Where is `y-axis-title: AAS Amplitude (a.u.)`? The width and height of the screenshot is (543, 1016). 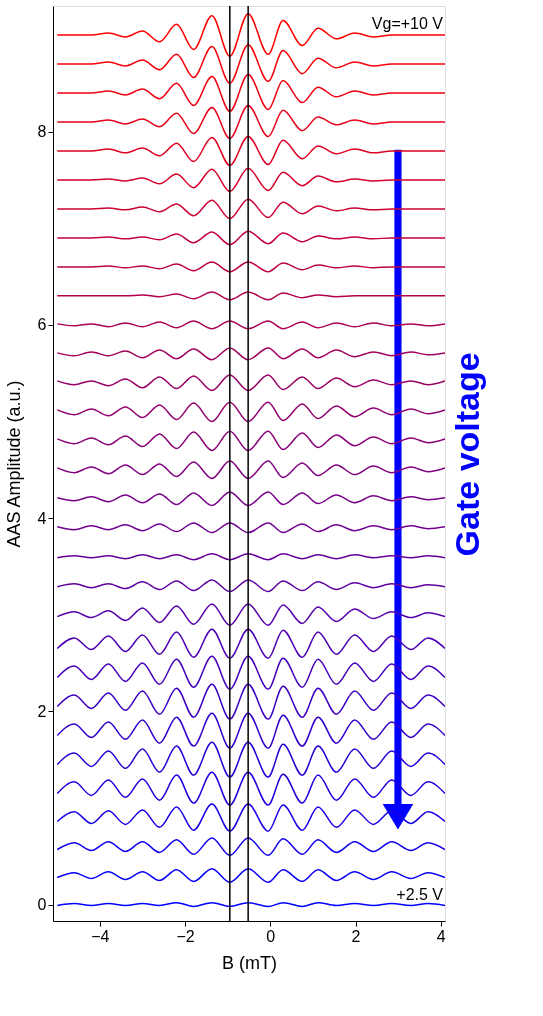 y-axis-title: AAS Amplitude (a.u.) is located at coordinates (13, 464).